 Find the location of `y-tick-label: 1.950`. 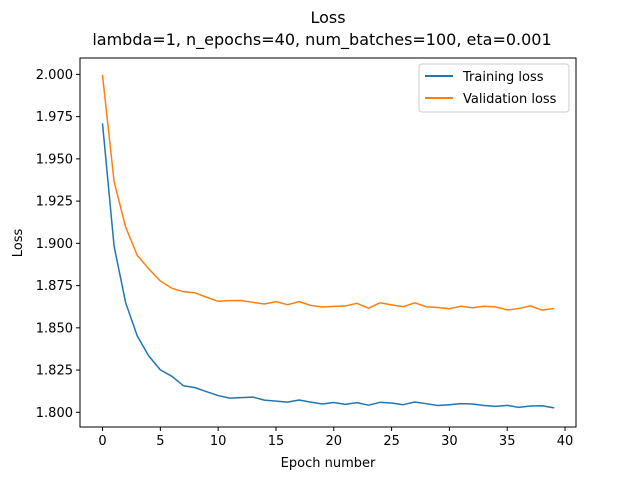

y-tick-label: 1.950 is located at coordinates (54, 159).